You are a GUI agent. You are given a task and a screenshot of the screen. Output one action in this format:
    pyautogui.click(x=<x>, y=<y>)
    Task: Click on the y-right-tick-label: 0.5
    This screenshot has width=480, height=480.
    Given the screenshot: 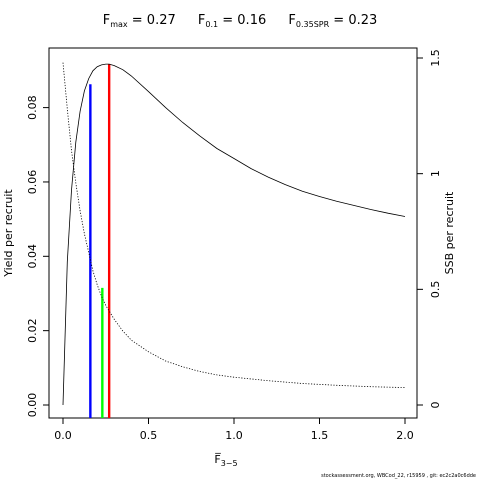 What is the action you would take?
    pyautogui.click(x=435, y=290)
    